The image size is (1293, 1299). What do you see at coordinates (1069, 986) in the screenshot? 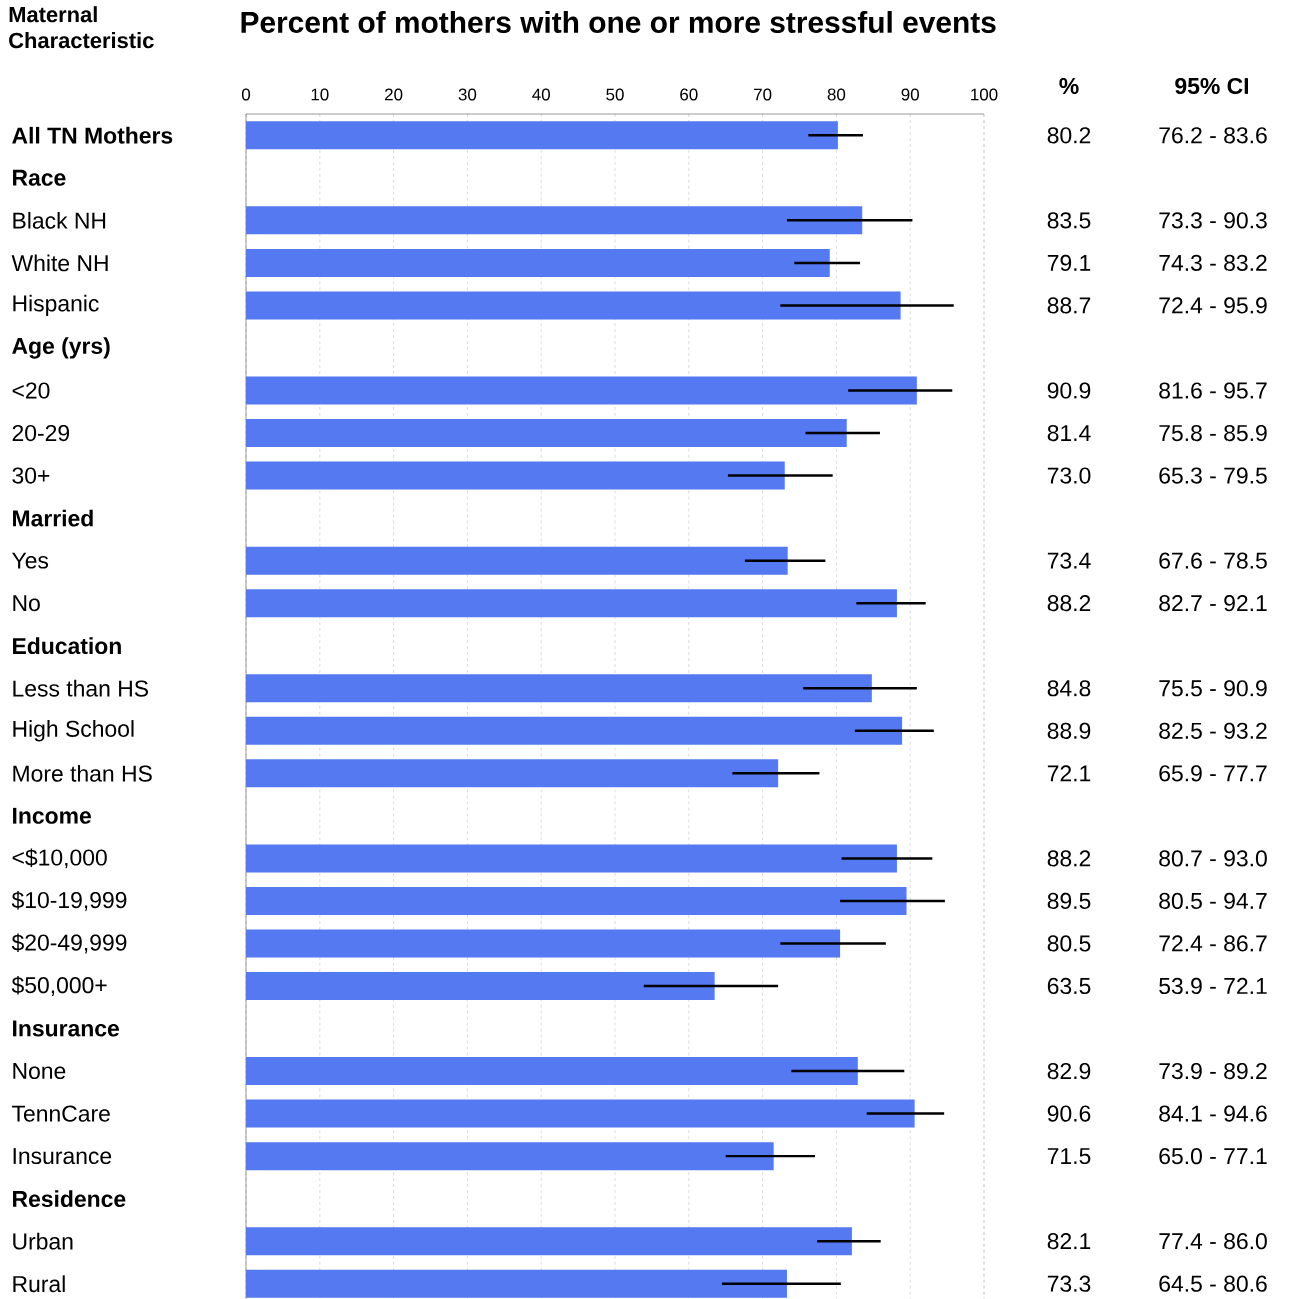
I see `data-label: 63.5` at bounding box center [1069, 986].